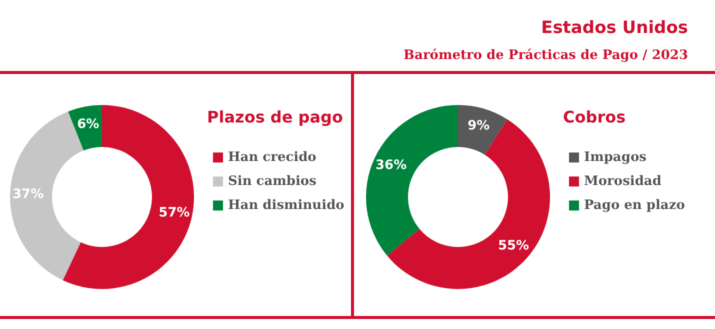  I want to click on text: Barómetro de Prácticas de Pago / 2023, so click(546, 55).